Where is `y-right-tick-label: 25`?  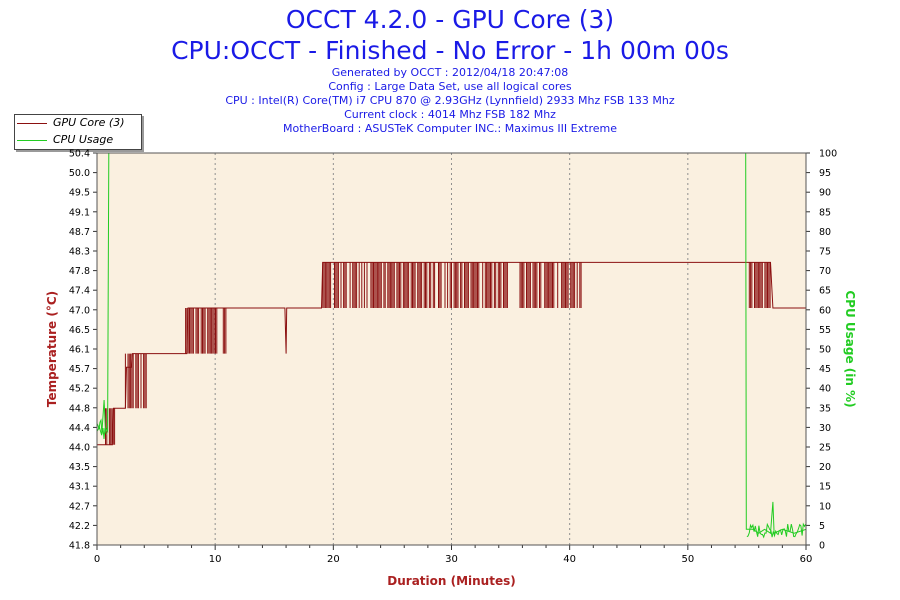
y-right-tick-label: 25 is located at coordinates (825, 448).